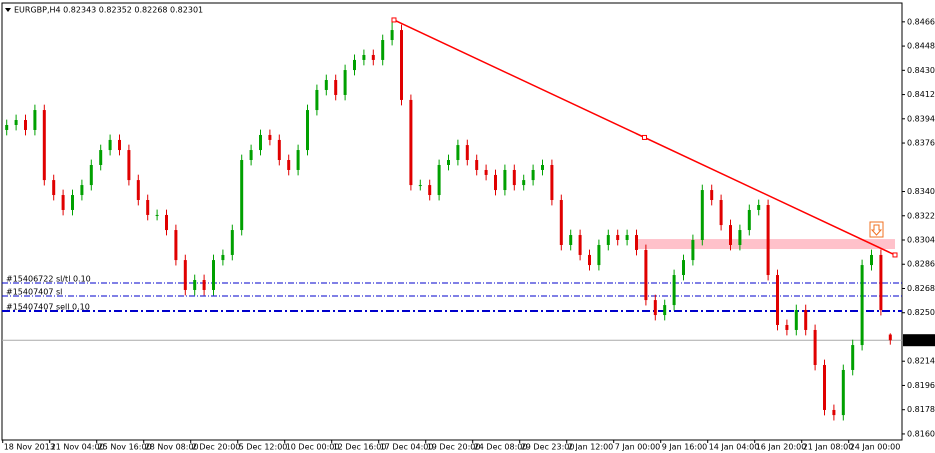 The image size is (935, 453). What do you see at coordinates (875, 447) in the screenshot?
I see `x-tick-label: 24 Jan 00:00` at bounding box center [875, 447].